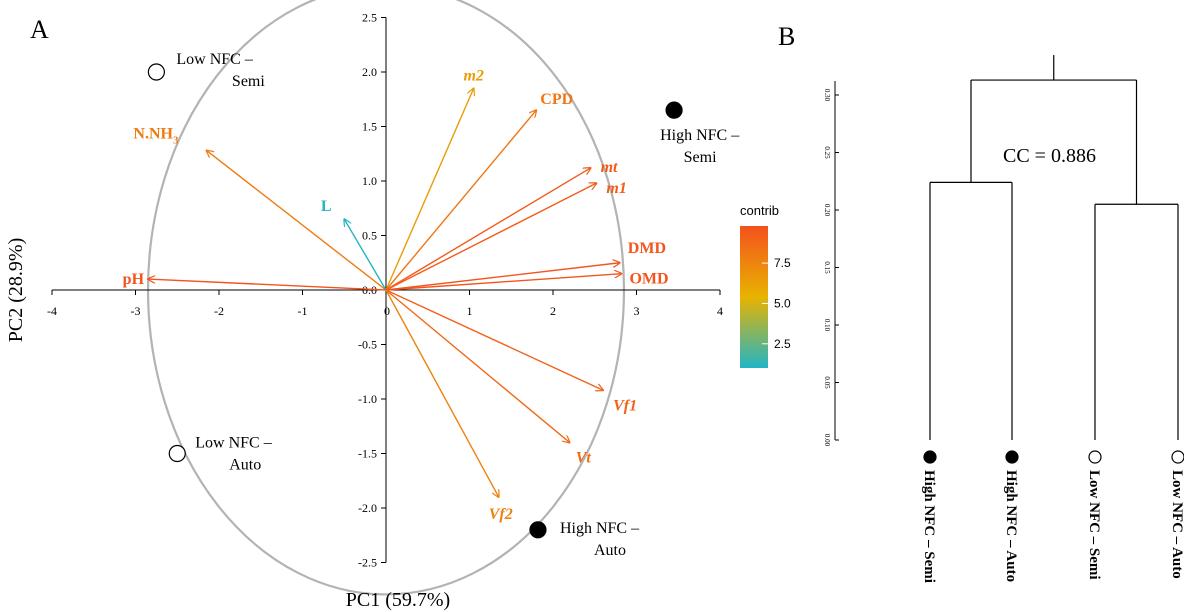 The image size is (1184, 612). Describe the element at coordinates (429, 189) in the screenshot. I see `var-m2-arrow` at that location.